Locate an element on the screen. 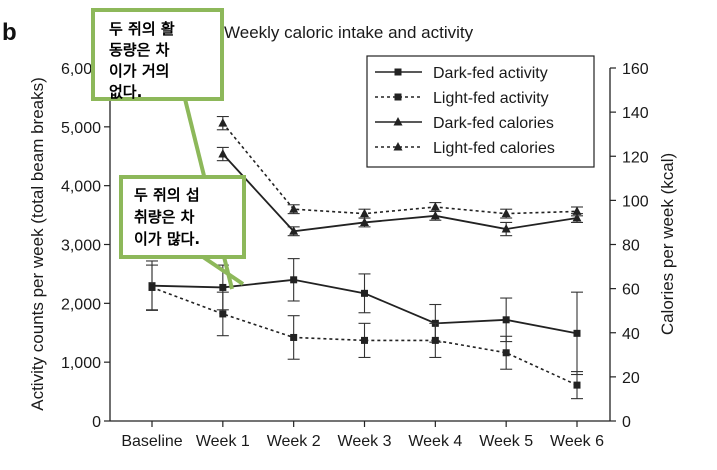  y-left-tick-label: 0 is located at coordinates (96, 422).